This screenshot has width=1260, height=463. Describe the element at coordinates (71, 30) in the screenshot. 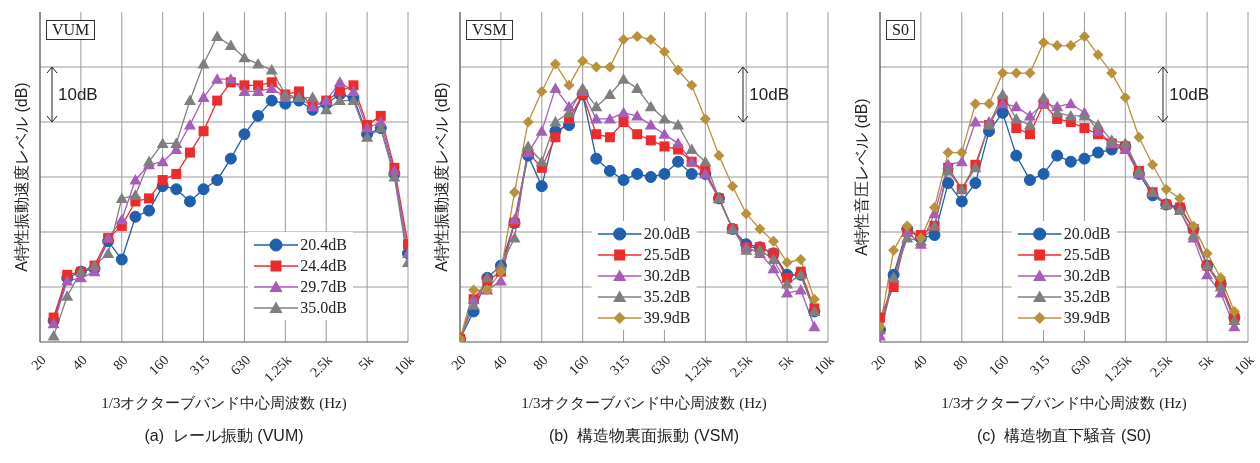

I see `annotation: VUM` at that location.